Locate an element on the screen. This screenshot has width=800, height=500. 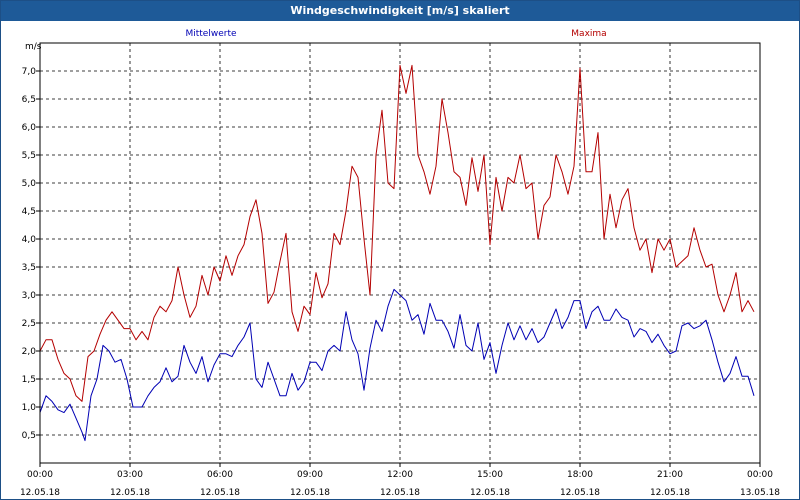
y-tick-label: 5,5 is located at coordinates (29, 156).